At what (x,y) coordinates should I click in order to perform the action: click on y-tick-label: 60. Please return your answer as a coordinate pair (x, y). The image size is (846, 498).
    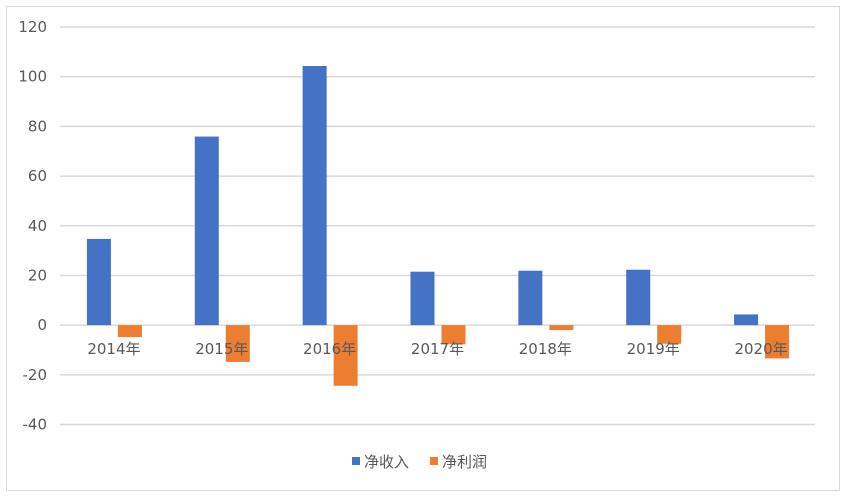
    Looking at the image, I should click on (37, 176).